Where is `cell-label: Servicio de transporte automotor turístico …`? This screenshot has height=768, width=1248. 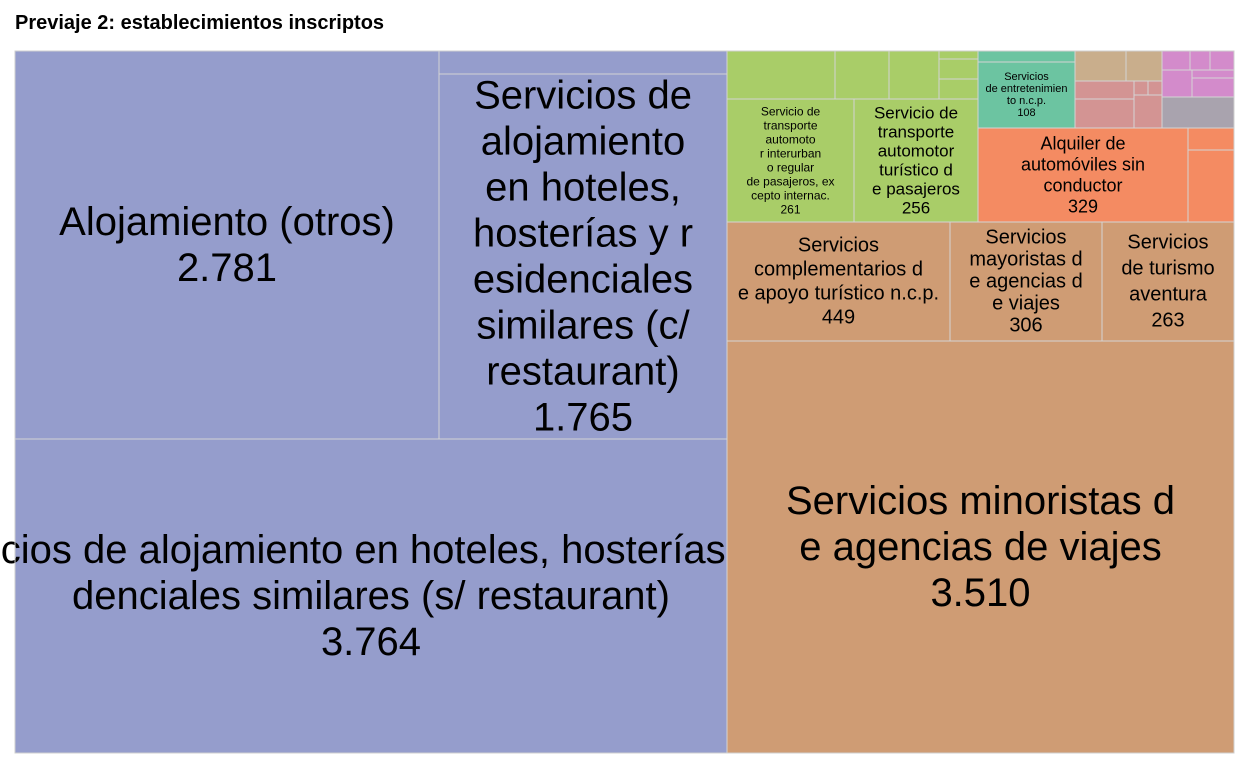 cell-label: Servicio de transporte automotor turístico … is located at coordinates (916, 161).